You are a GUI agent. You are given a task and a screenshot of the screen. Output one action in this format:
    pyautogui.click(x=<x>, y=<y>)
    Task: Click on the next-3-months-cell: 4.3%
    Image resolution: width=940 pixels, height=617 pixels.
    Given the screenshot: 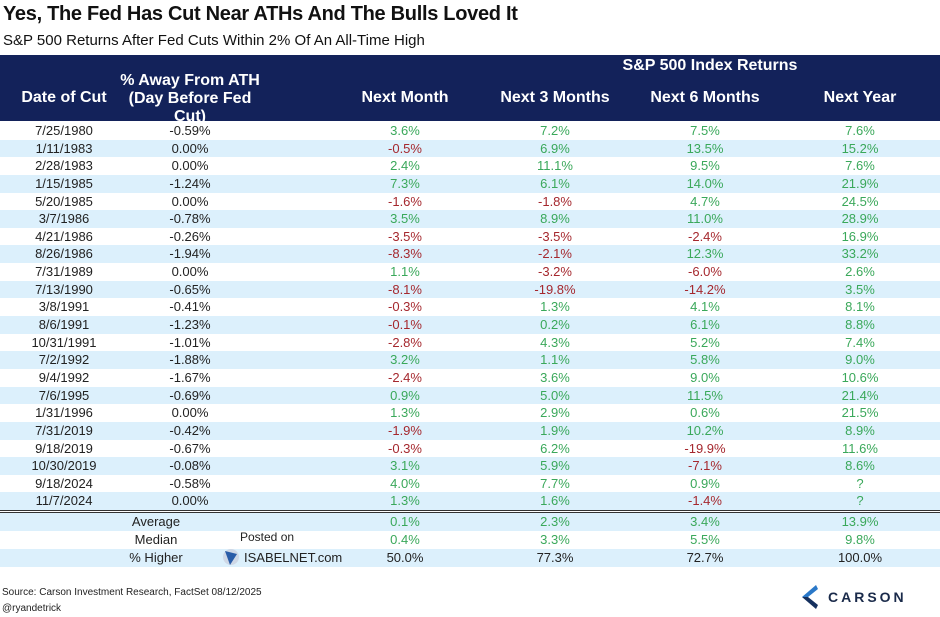 What is the action you would take?
    pyautogui.click(x=555, y=342)
    